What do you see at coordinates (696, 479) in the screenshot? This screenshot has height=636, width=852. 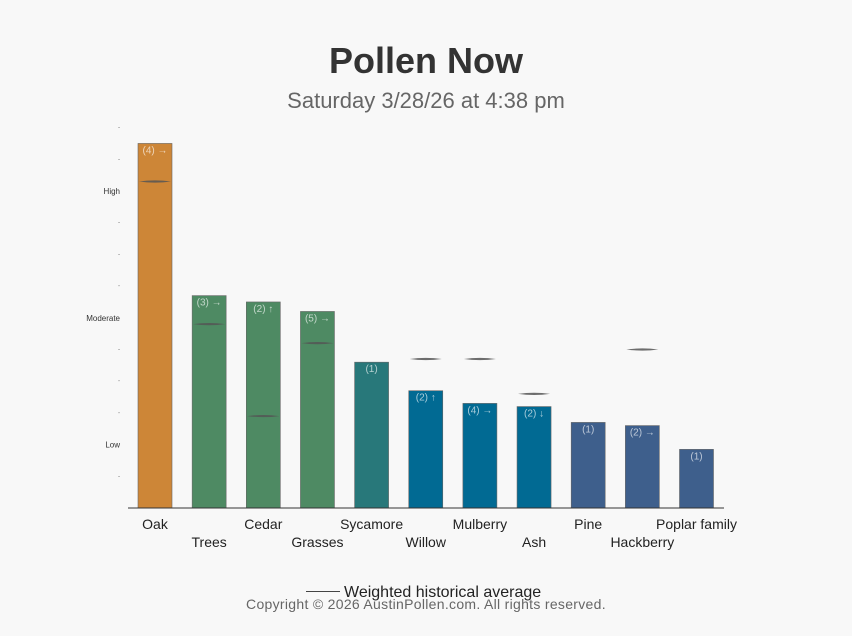 I see `bar-poplar-family` at bounding box center [696, 479].